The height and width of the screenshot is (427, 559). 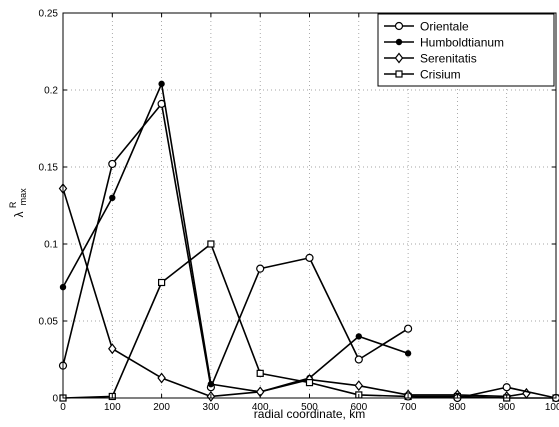 What do you see at coordinates (63, 407) in the screenshot?
I see `x-tick-label: 0` at bounding box center [63, 407].